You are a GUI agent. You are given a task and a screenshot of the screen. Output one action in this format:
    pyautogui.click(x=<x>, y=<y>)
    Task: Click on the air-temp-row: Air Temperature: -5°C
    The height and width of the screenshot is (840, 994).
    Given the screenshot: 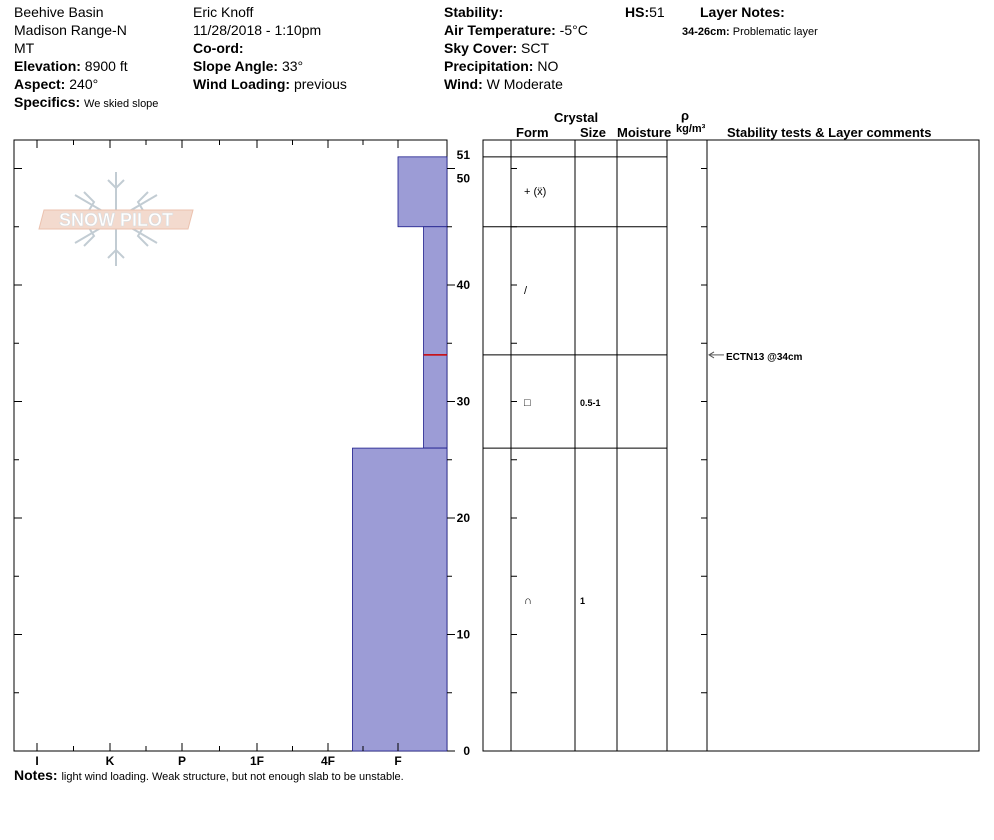 What is the action you would take?
    pyautogui.click(x=516, y=30)
    